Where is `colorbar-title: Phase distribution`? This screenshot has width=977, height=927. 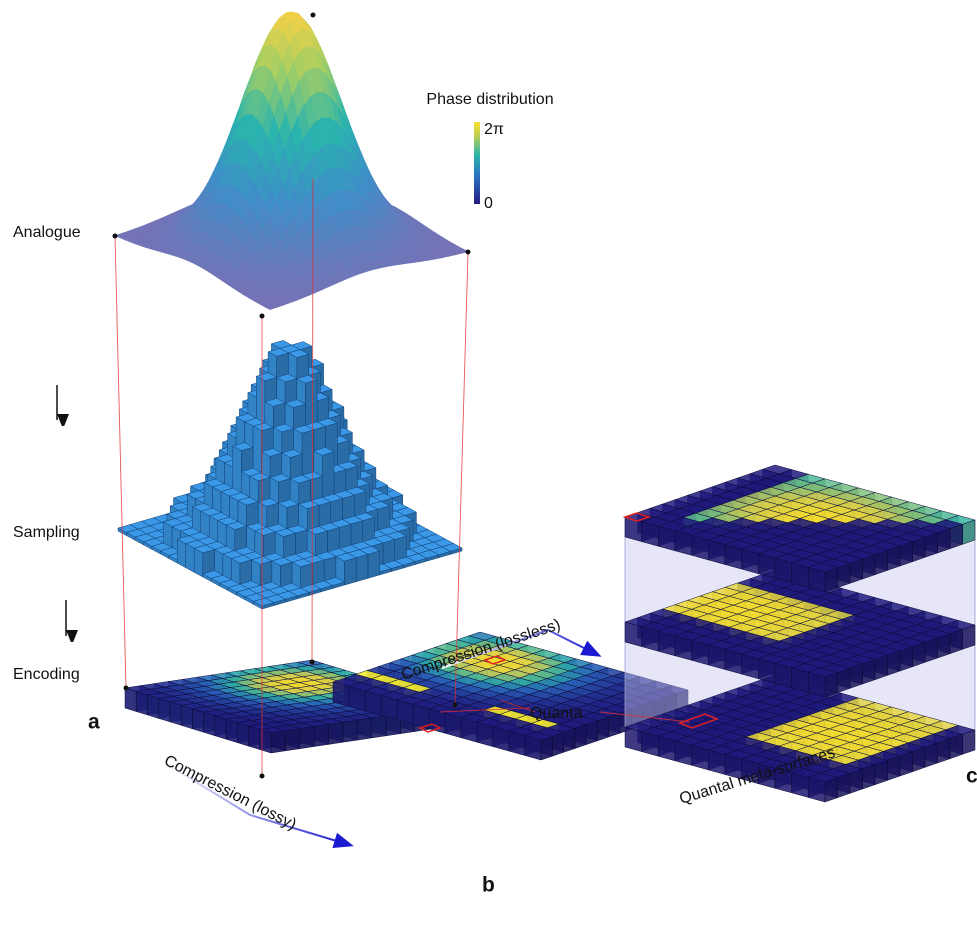 colorbar-title: Phase distribution is located at coordinates (489, 99).